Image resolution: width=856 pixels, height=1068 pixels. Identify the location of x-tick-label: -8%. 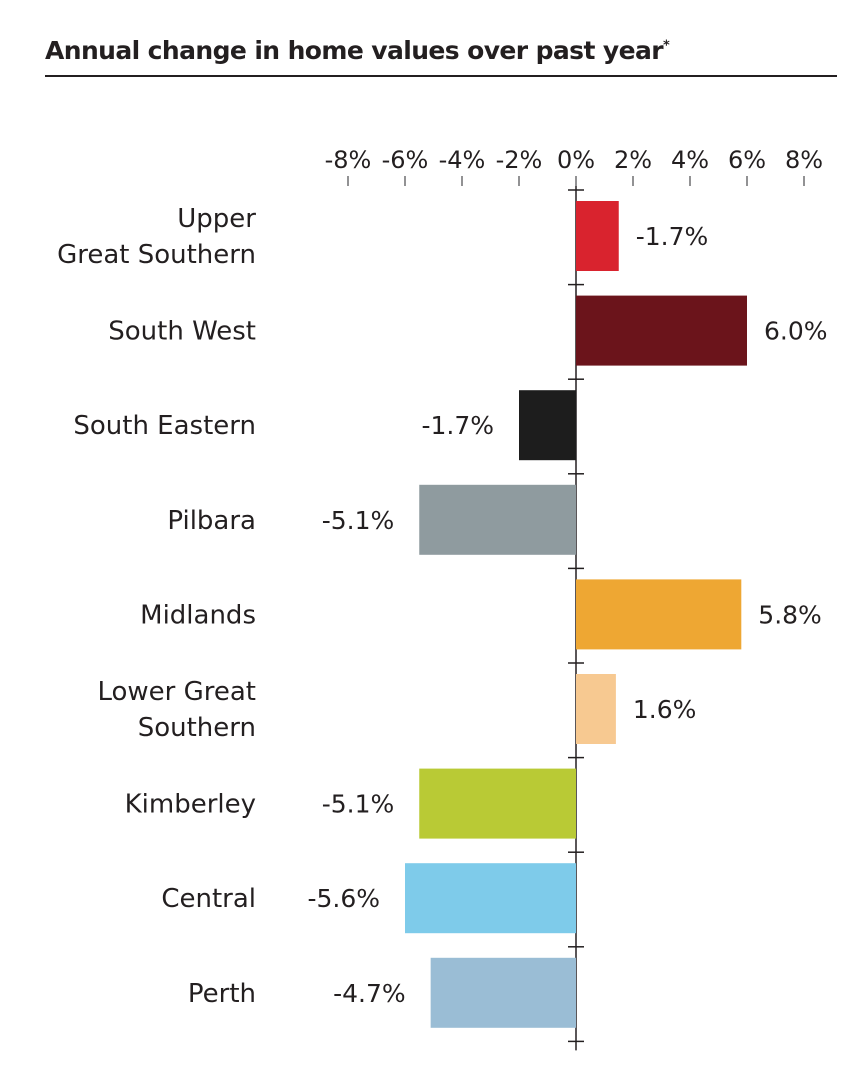
(348, 160).